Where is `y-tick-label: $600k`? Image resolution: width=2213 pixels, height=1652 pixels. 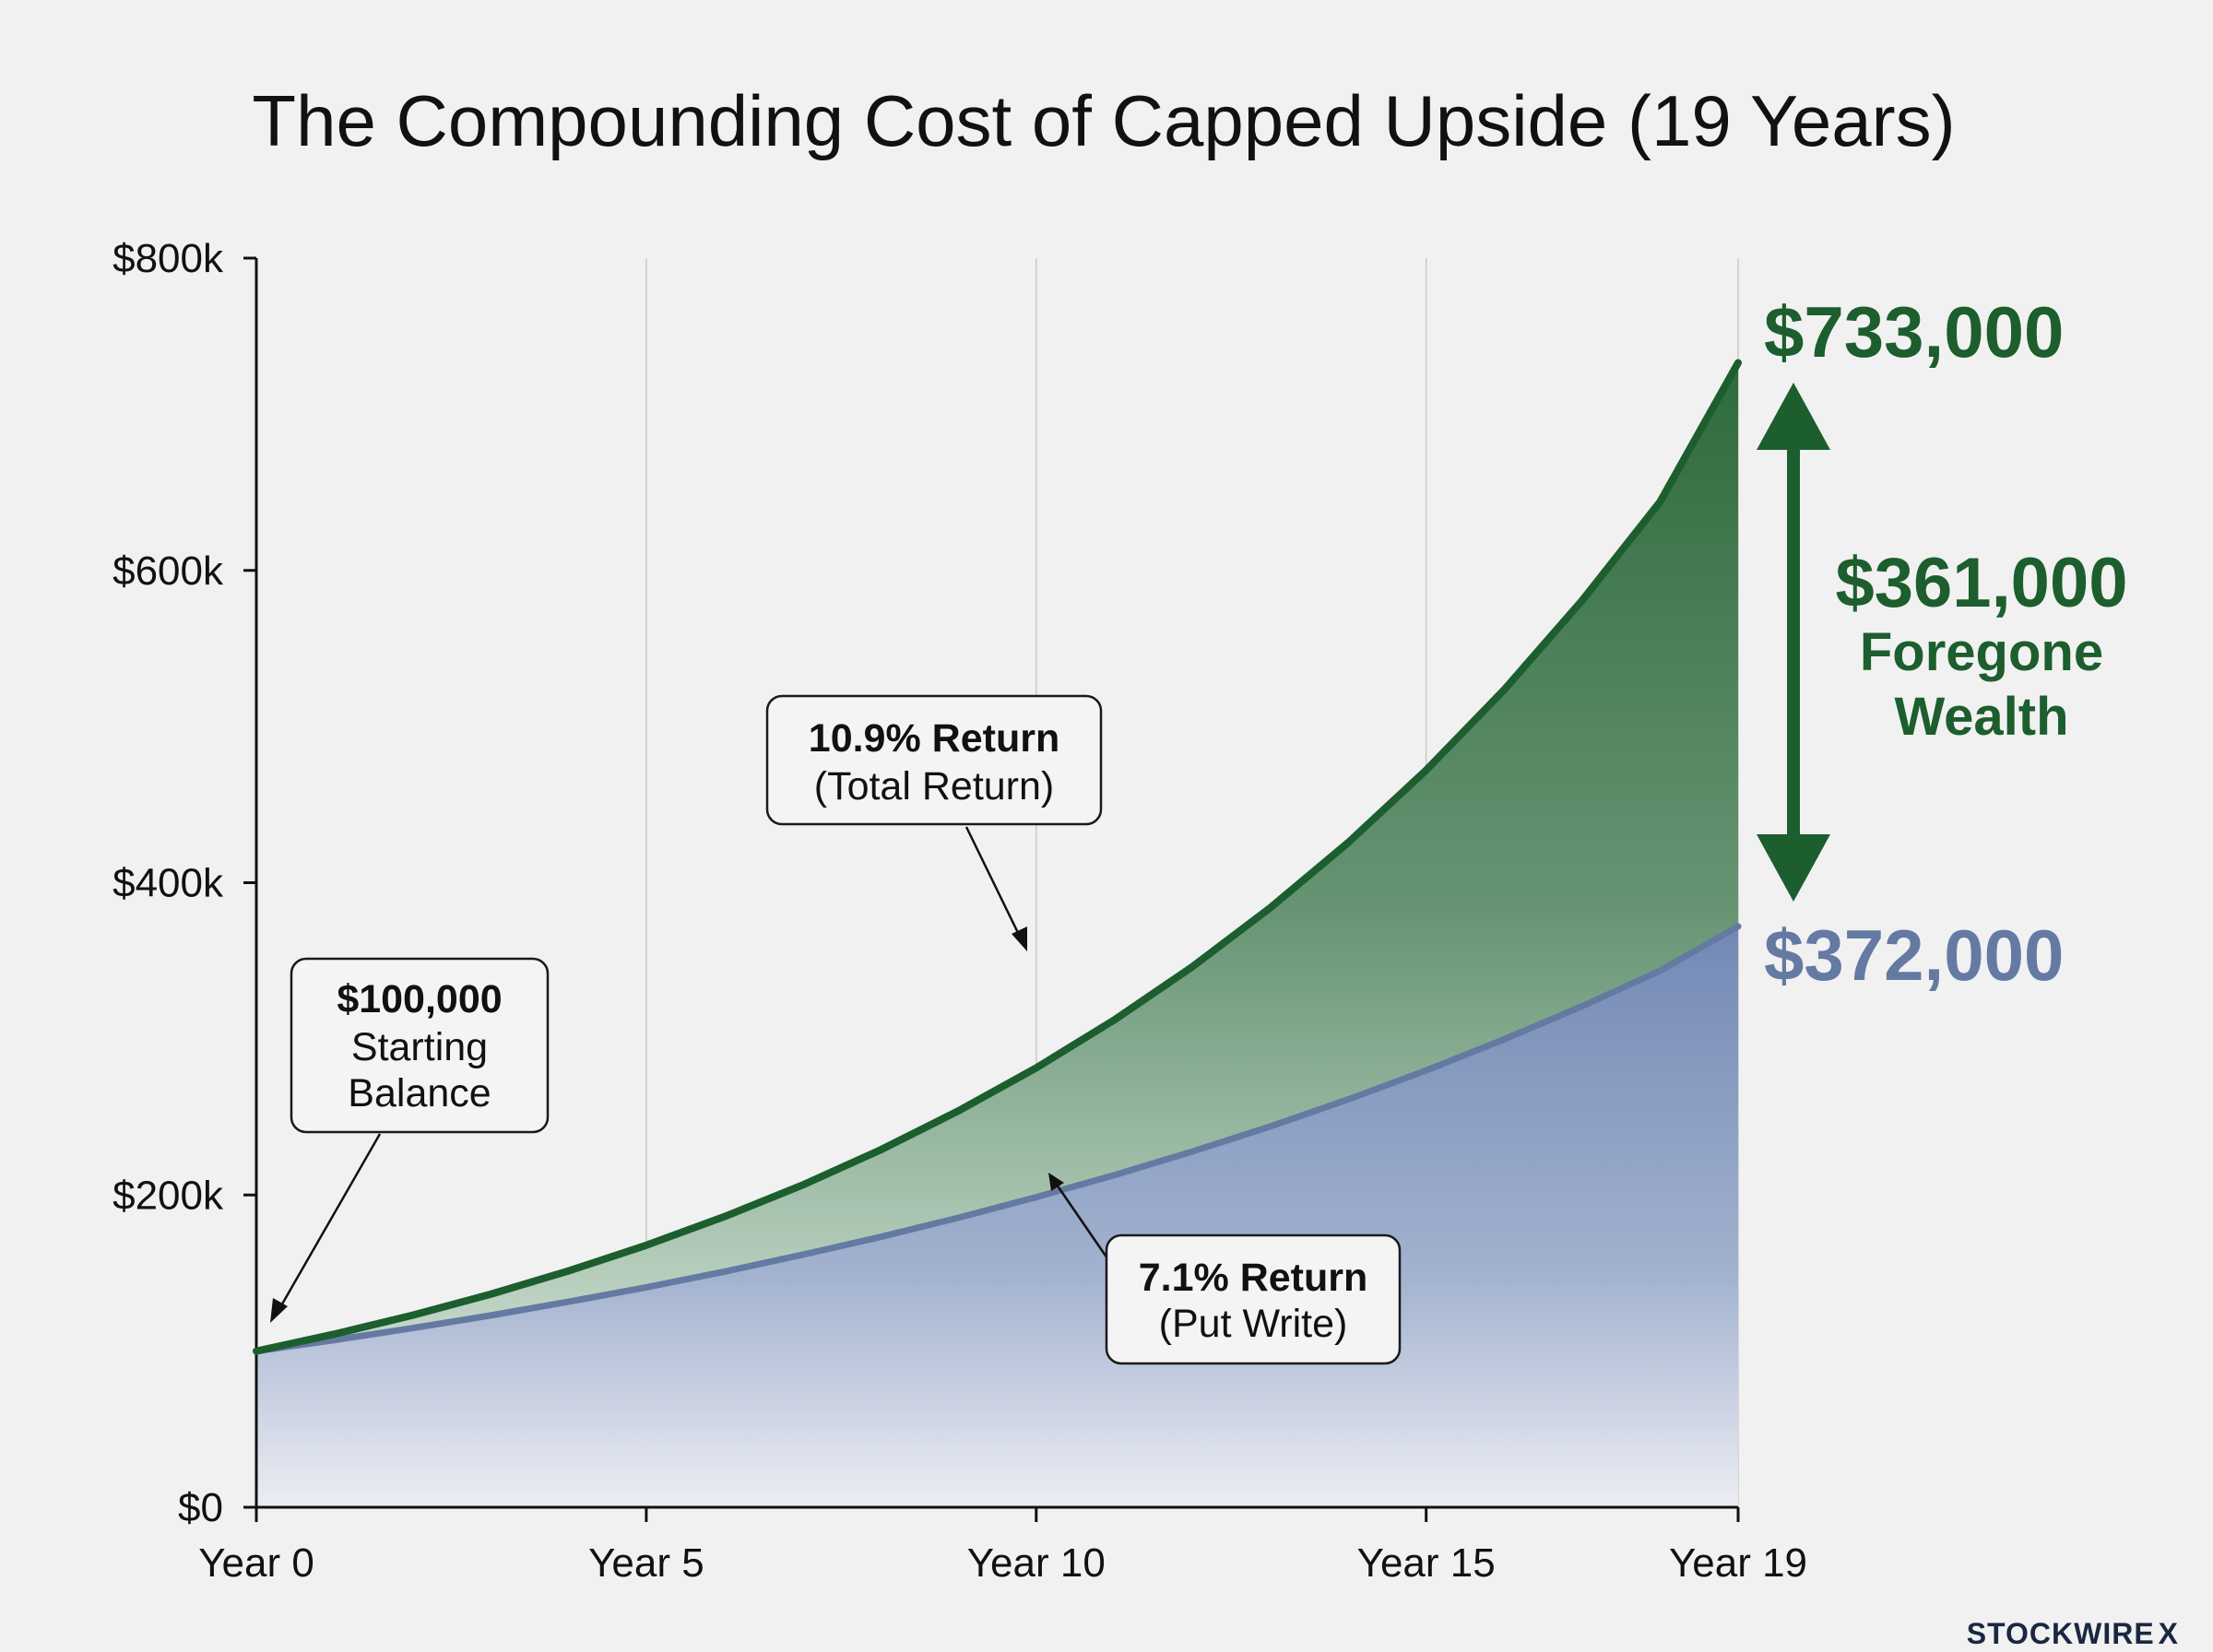 y-tick-label: $600k is located at coordinates (168, 571).